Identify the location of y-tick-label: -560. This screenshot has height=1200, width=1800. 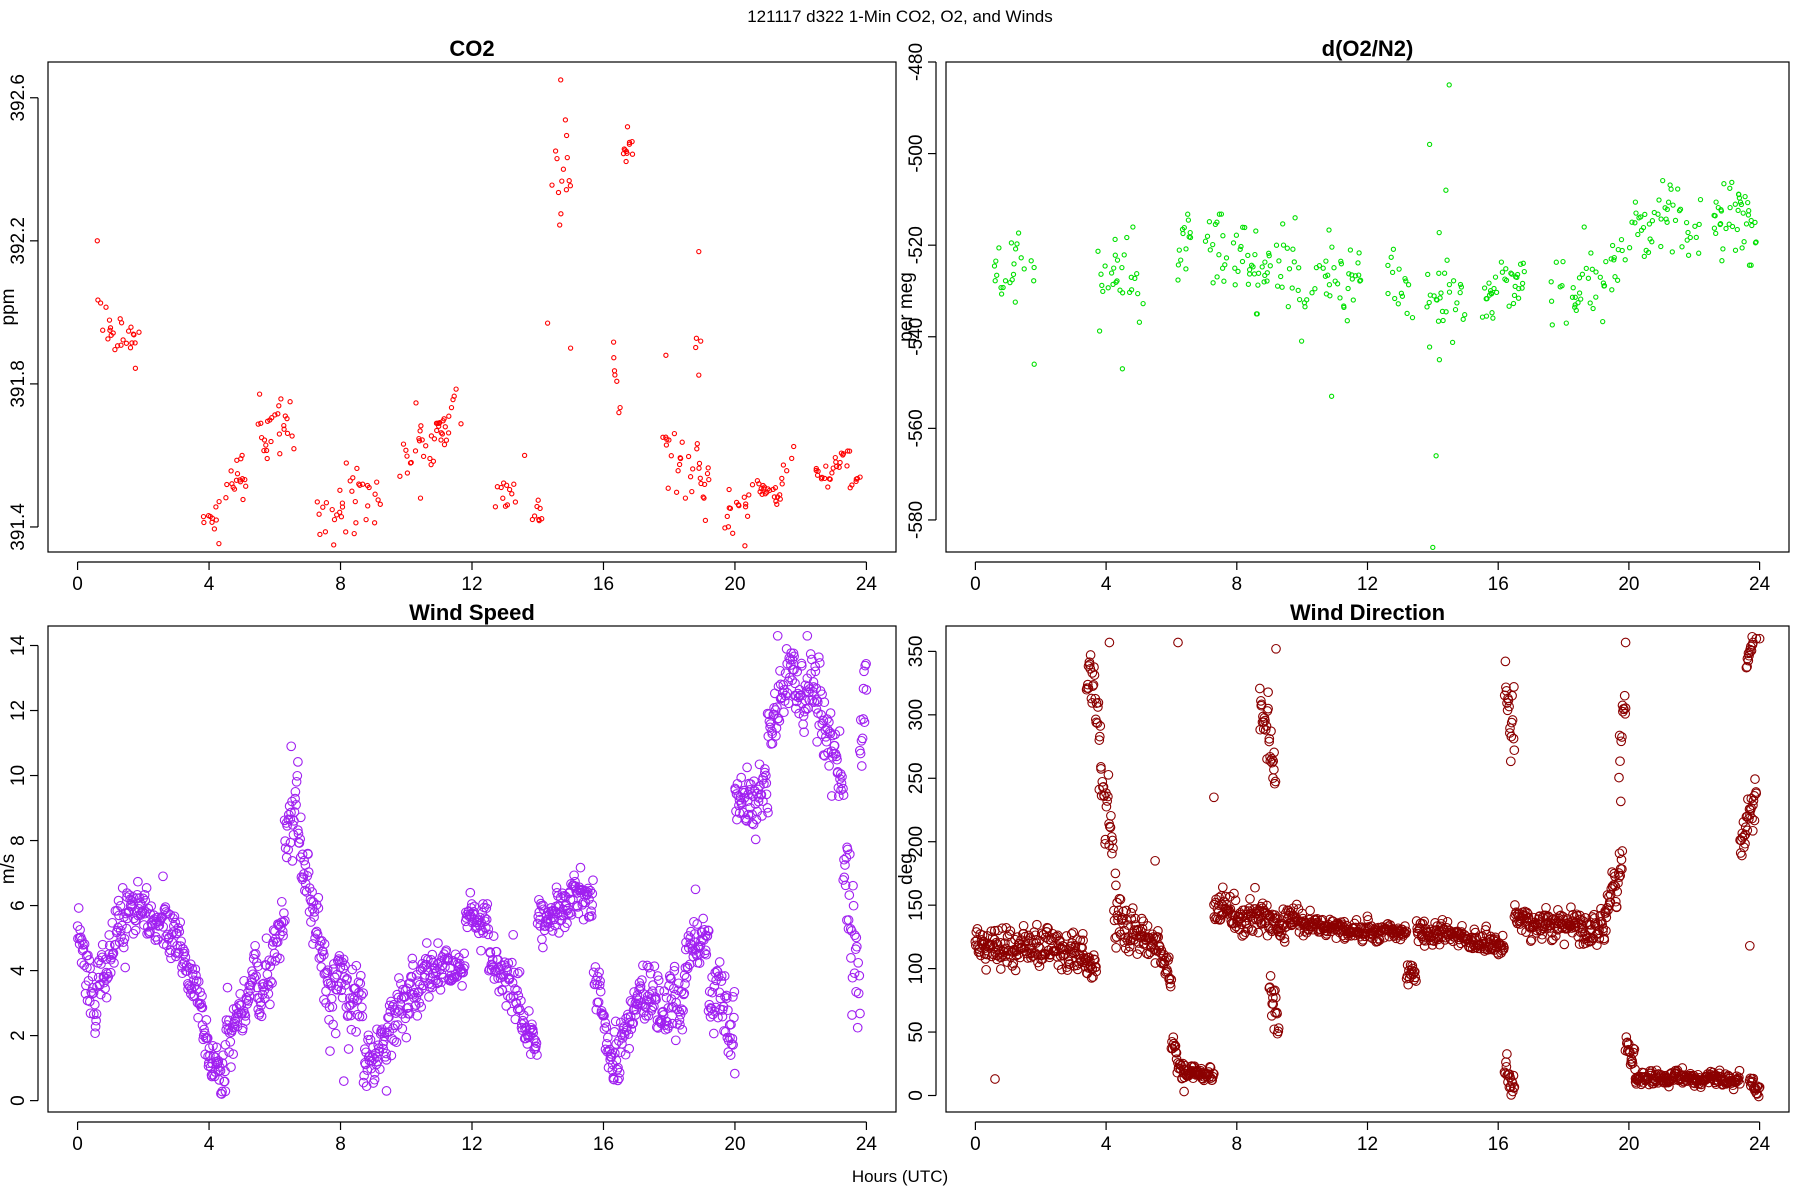
(916, 428).